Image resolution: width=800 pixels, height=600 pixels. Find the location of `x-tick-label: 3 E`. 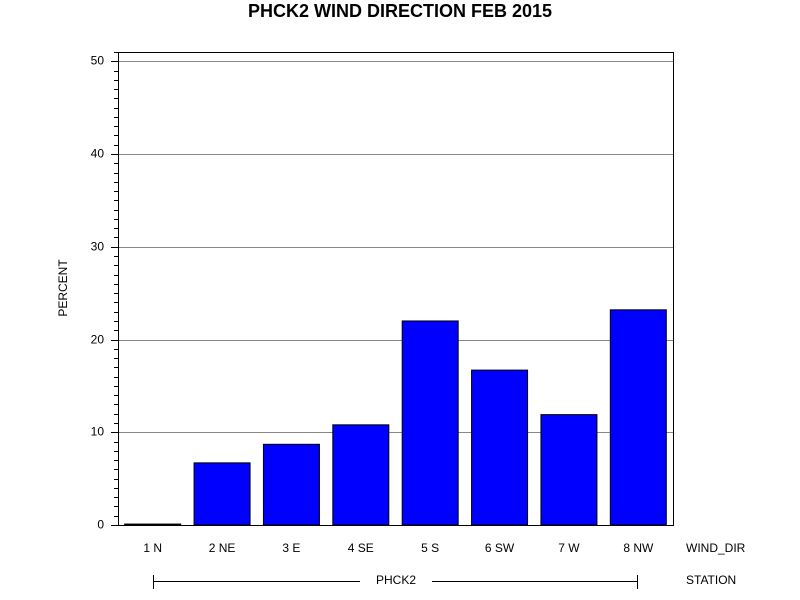

x-tick-label: 3 E is located at coordinates (291, 548).